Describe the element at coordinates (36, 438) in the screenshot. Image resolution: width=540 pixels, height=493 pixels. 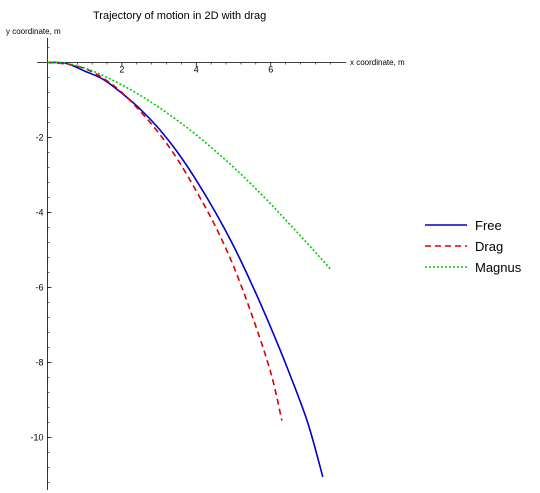
I see `y-tick-label: -10` at that location.